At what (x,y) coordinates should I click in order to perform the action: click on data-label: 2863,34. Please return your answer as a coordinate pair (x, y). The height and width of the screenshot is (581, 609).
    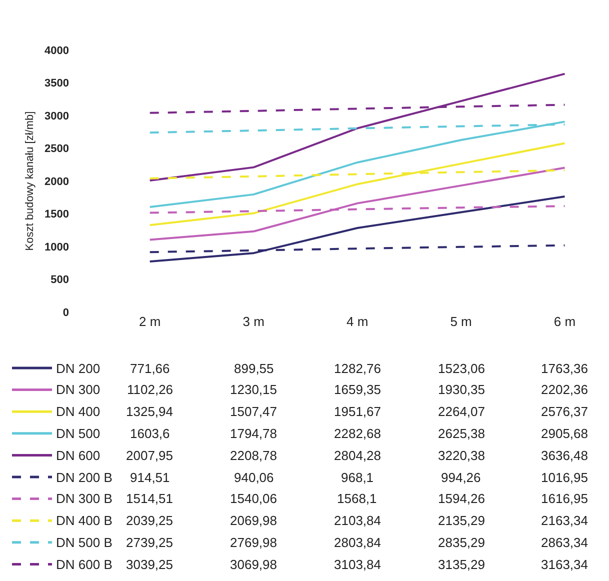
    Looking at the image, I should click on (564, 542).